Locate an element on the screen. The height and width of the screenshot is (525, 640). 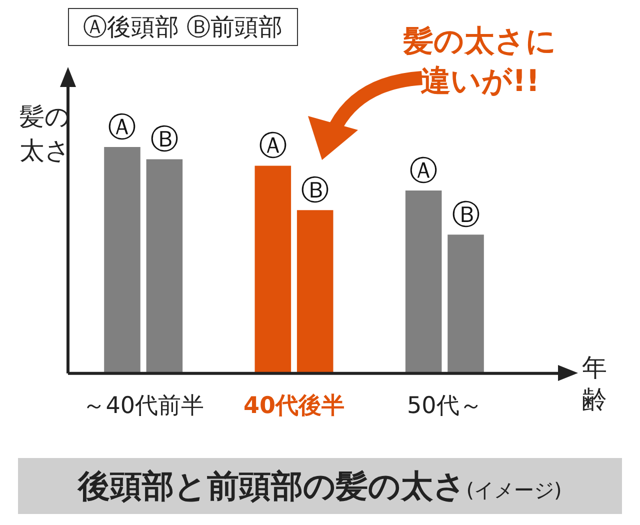
legend-title: Ⓐ後頭部 Ⓑ前頭部 is located at coordinates (183, 27).